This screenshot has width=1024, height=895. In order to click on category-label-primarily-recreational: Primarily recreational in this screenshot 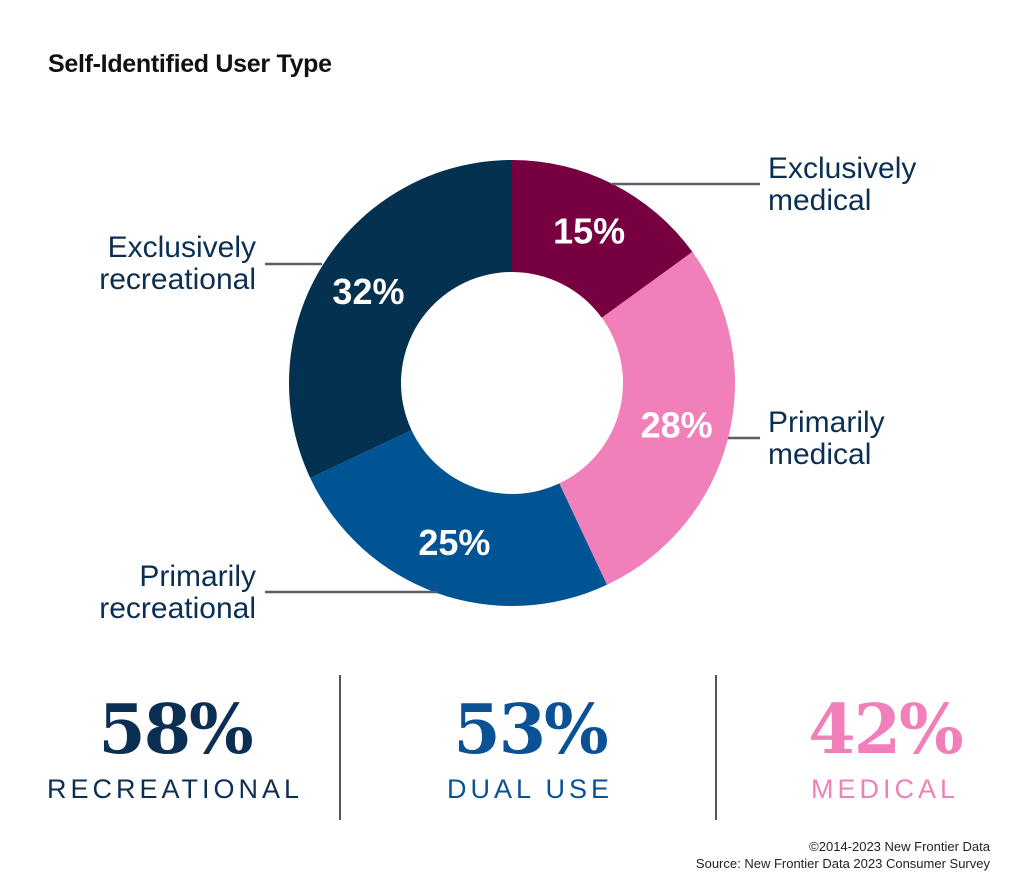, I will do `click(177, 592)`.